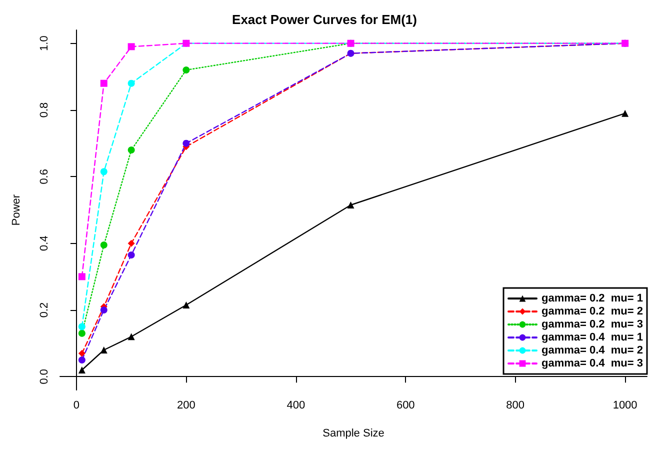 The image size is (649, 462). What do you see at coordinates (44, 310) in the screenshot?
I see `y-tick-label: 0.2` at bounding box center [44, 310].